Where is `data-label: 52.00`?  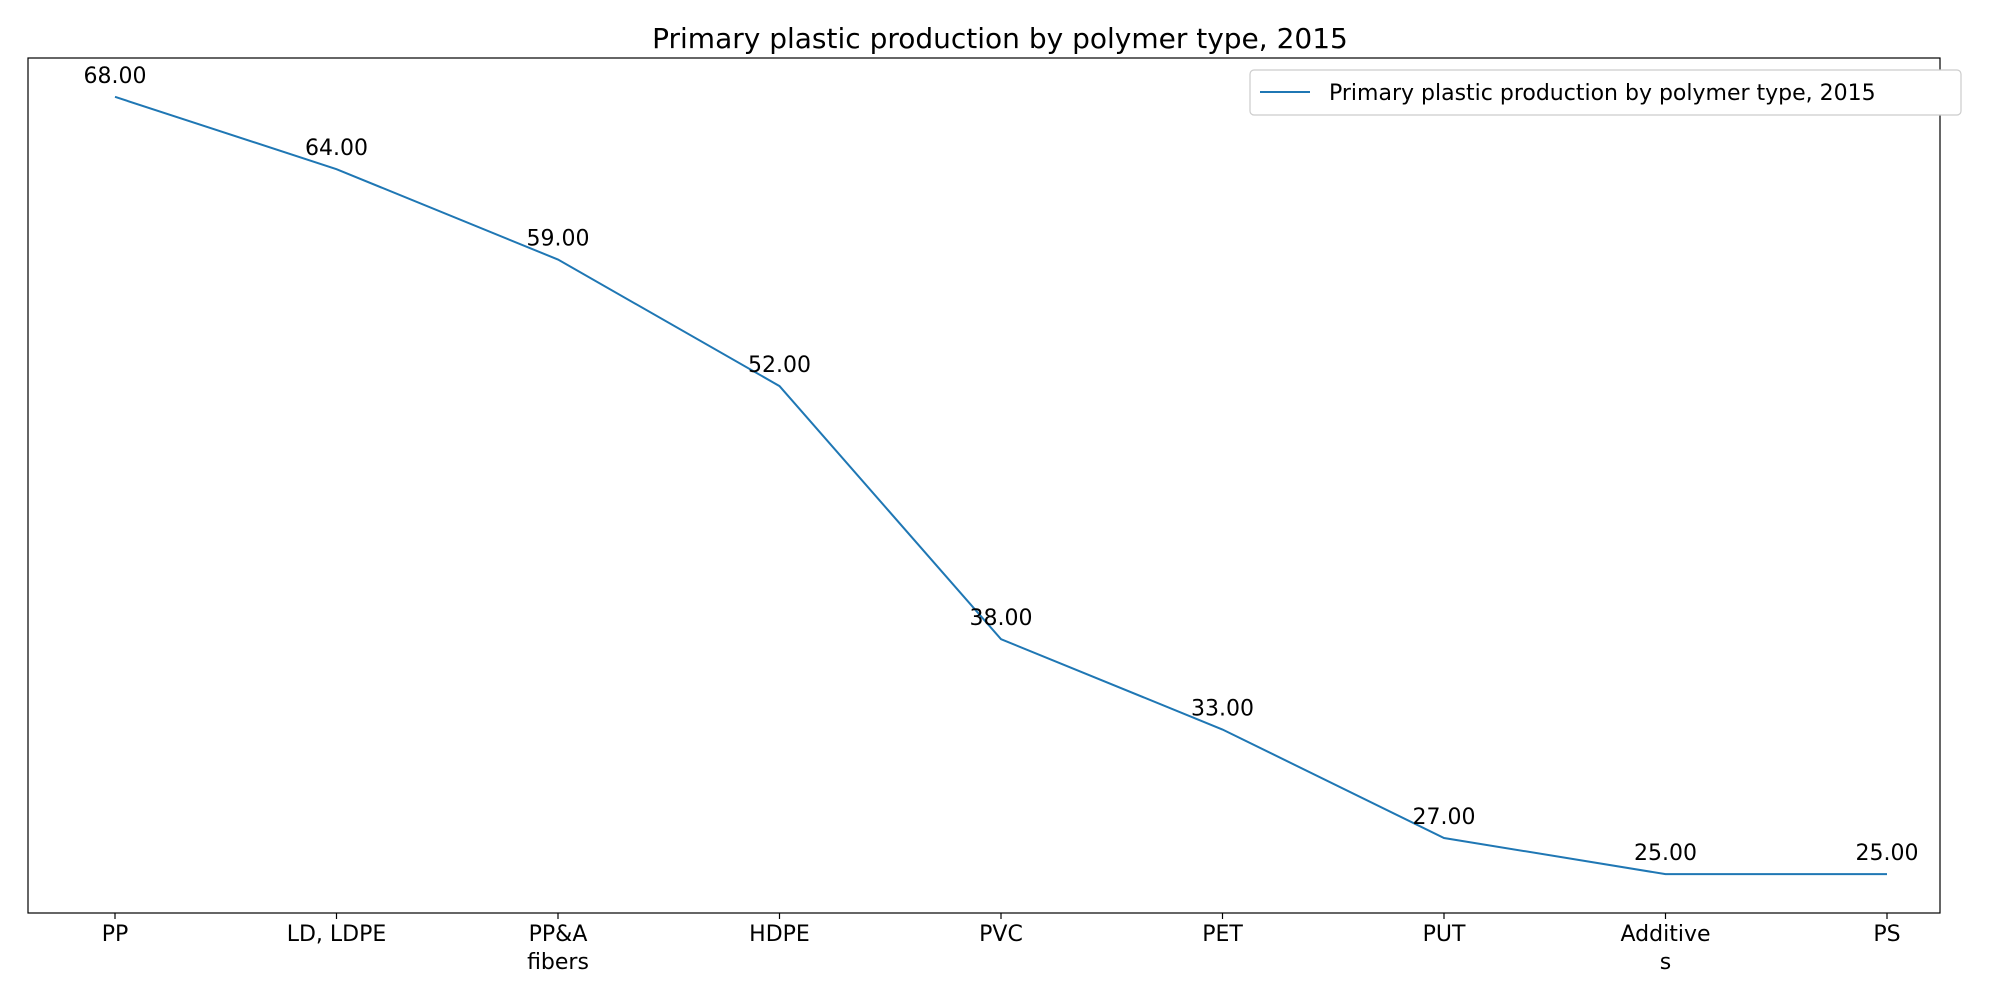 data-label: 52.00 is located at coordinates (779, 365).